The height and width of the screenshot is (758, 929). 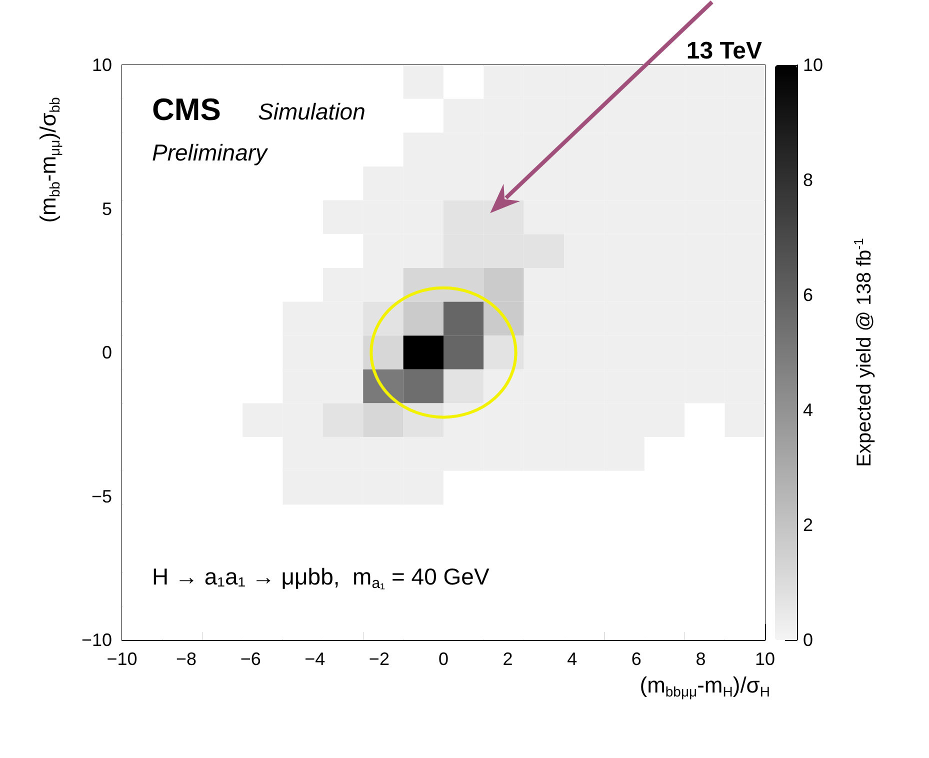 What do you see at coordinates (808, 525) in the screenshot?
I see `color-bar-label: 2` at bounding box center [808, 525].